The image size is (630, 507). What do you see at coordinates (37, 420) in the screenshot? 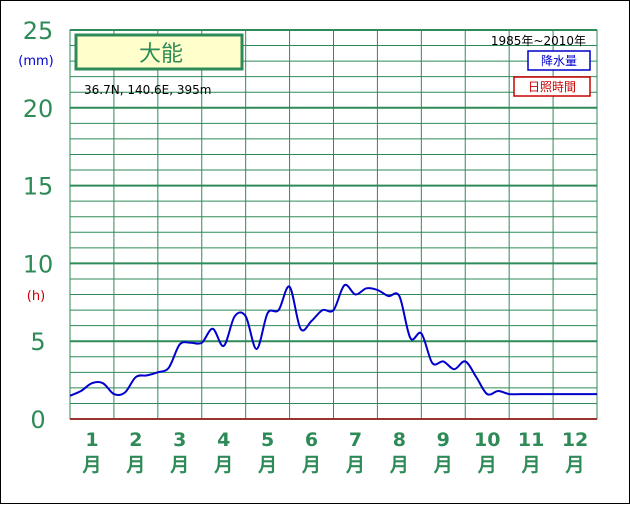
I see `y-tick-label: 0` at bounding box center [37, 420].